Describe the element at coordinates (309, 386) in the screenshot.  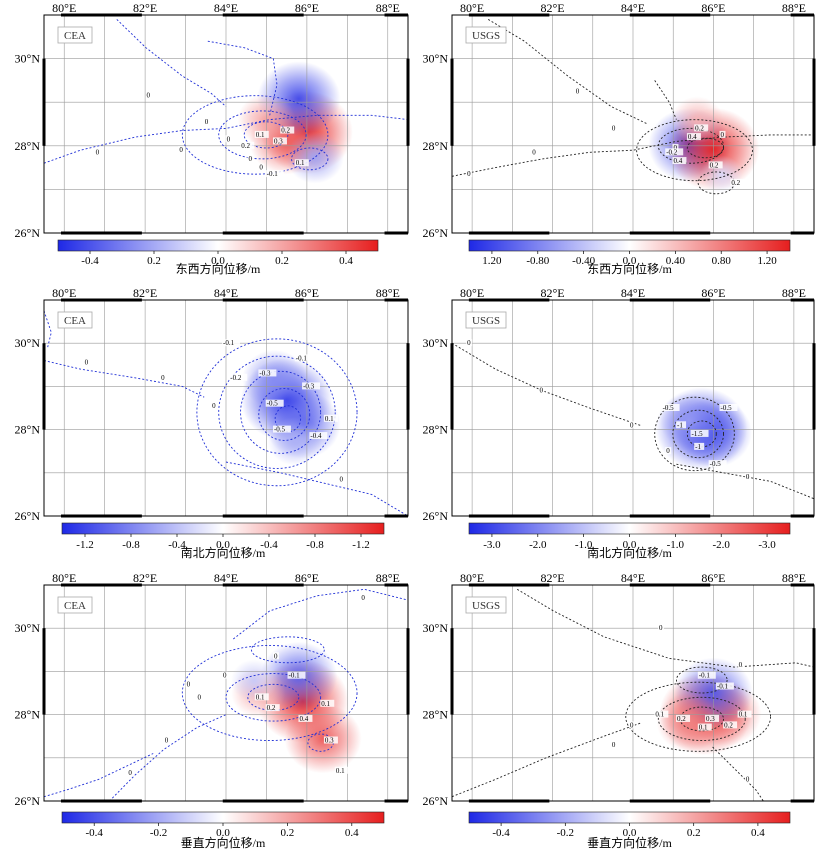
I see `contour-label: -0.3` at that location.